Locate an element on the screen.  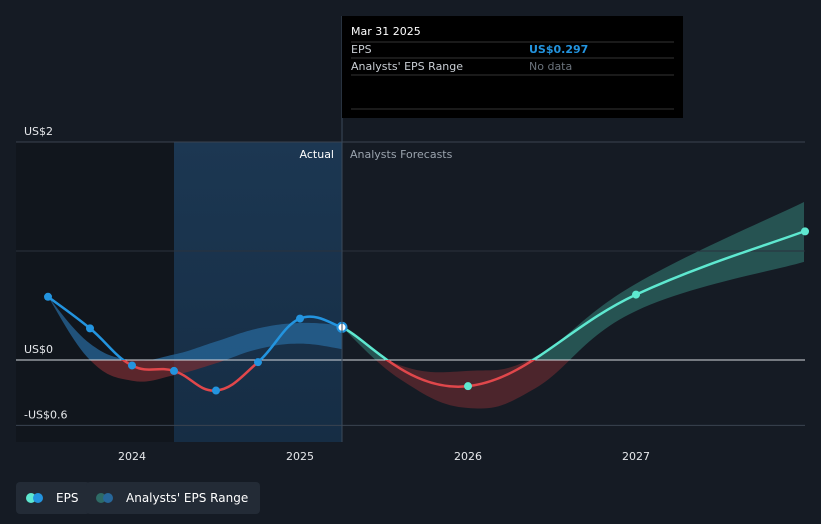
tooltip-row-value: No data is located at coordinates (550, 66).